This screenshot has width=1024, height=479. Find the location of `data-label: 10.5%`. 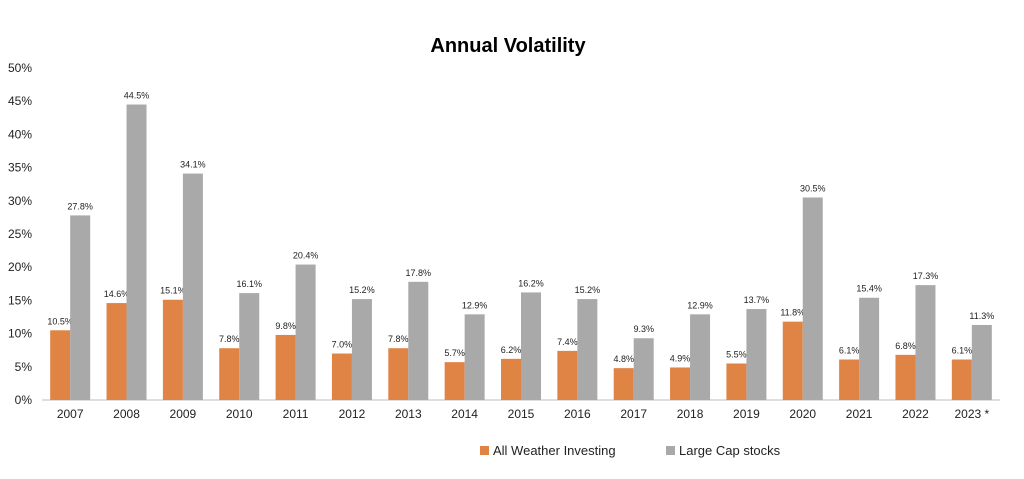

data-label: 10.5% is located at coordinates (60, 321).